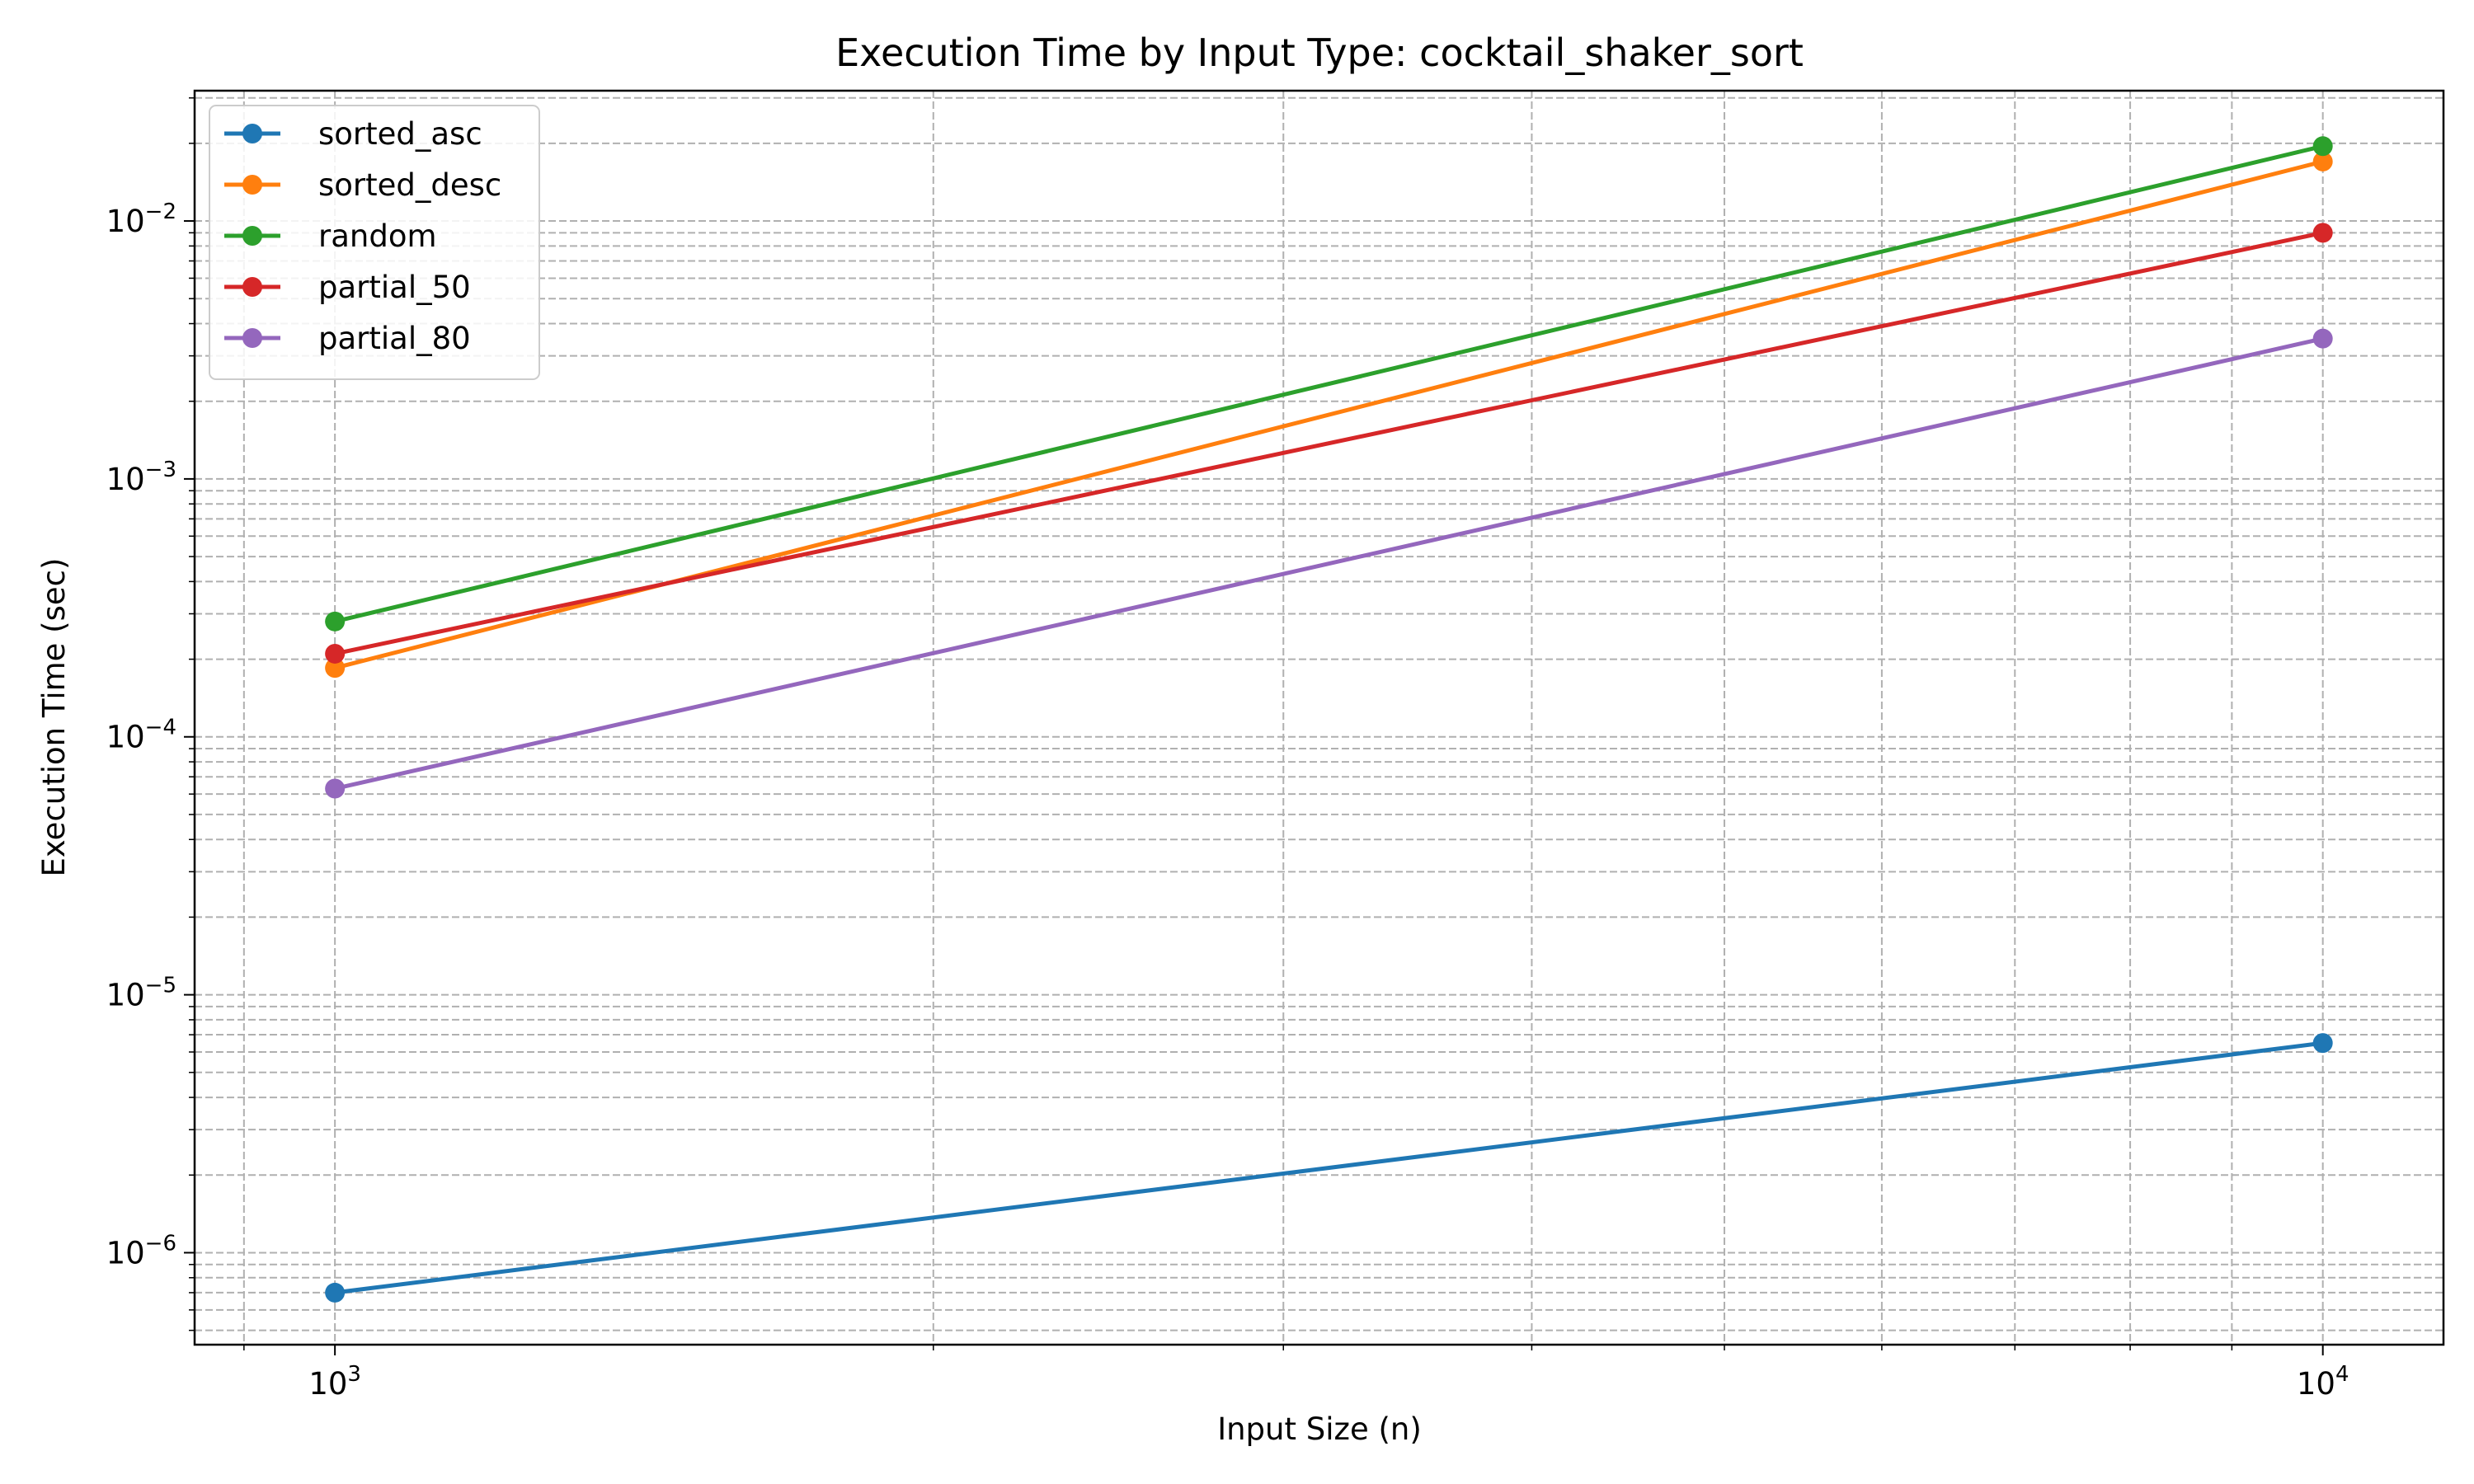  Describe the element at coordinates (141, 477) in the screenshot. I see `y-tick-label: 10⁻³` at that location.